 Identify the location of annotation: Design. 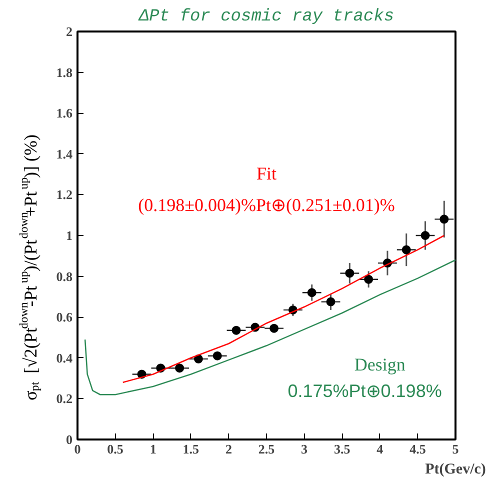
(380, 364).